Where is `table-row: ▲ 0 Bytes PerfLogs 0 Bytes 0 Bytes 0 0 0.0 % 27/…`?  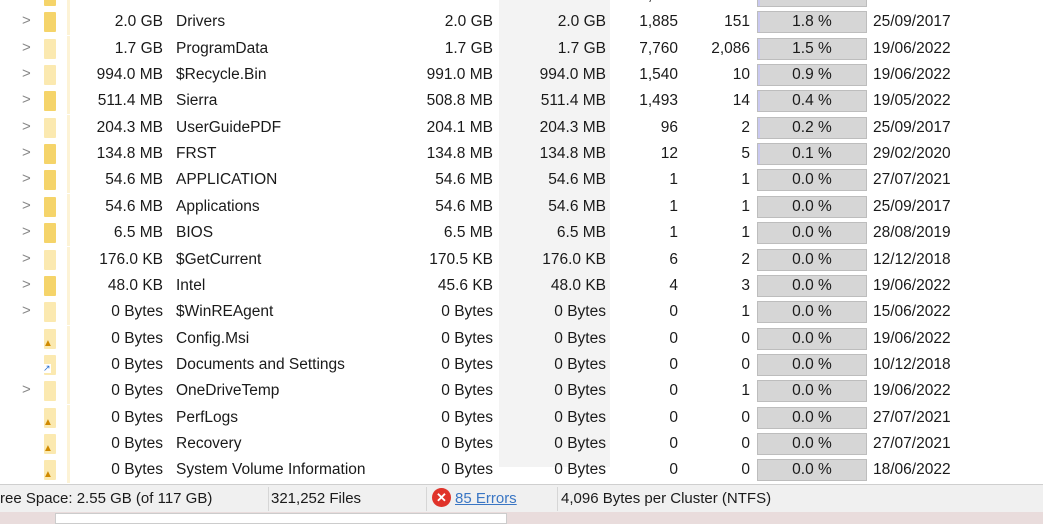 table-row: ▲ 0 Bytes PerfLogs 0 Bytes 0 Bytes 0 0 0.0 % 27/… is located at coordinates (521, 417).